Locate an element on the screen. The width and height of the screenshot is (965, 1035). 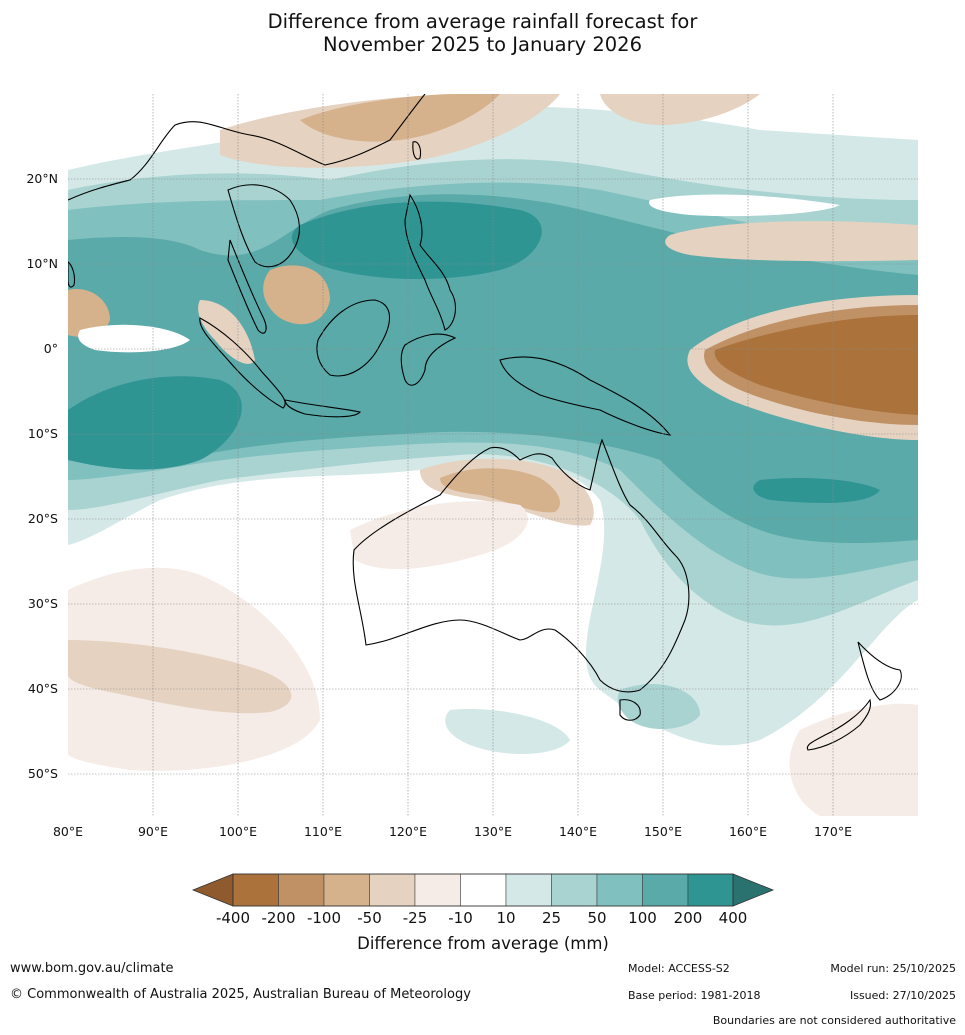
lat-label-10n: 10°N is located at coordinates (42, 263).